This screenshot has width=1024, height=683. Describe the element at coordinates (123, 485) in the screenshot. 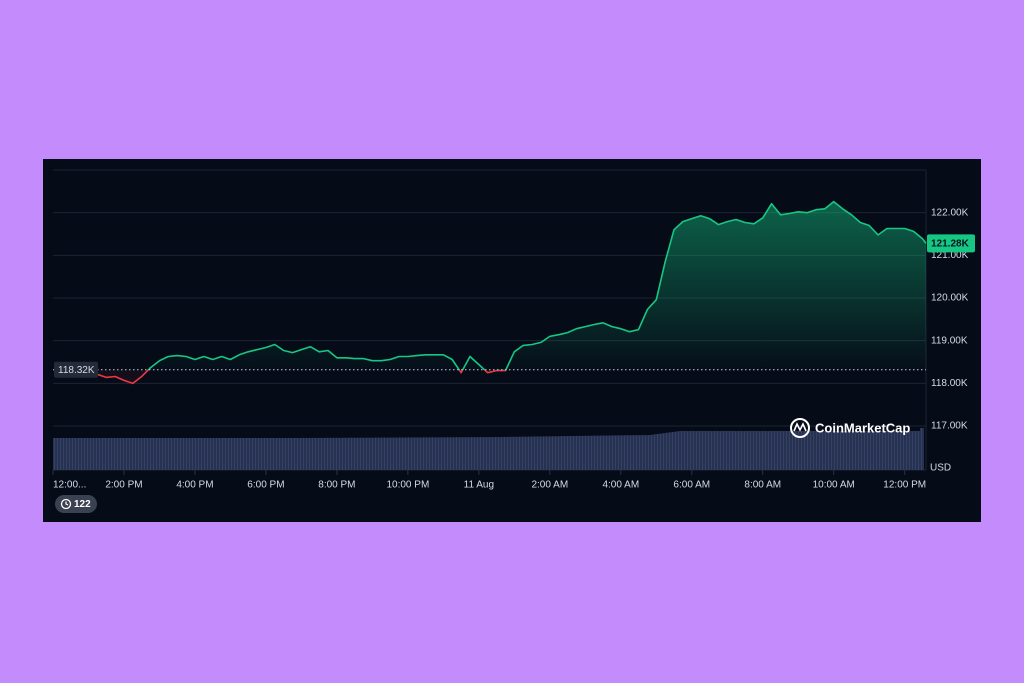

I see `x-tick-label: 2:00 PM` at that location.